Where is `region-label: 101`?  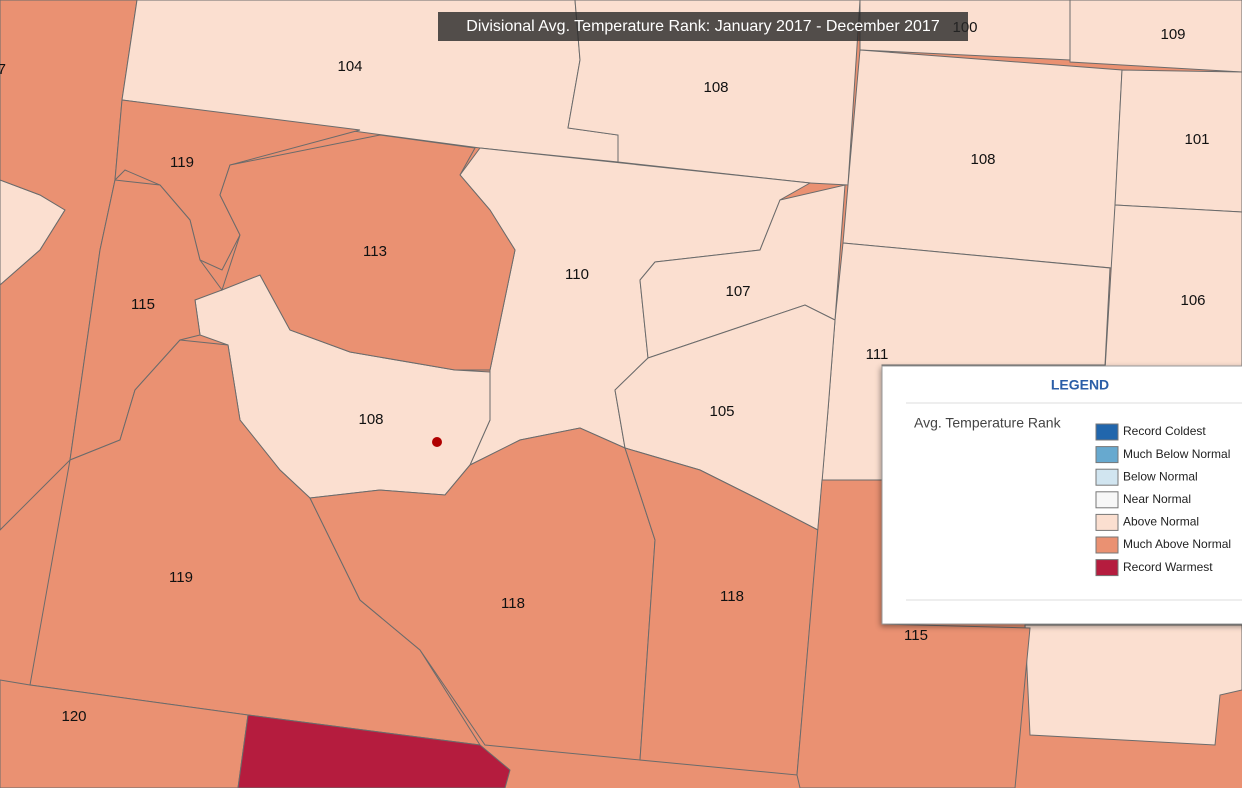 region-label: 101 is located at coordinates (1196, 139).